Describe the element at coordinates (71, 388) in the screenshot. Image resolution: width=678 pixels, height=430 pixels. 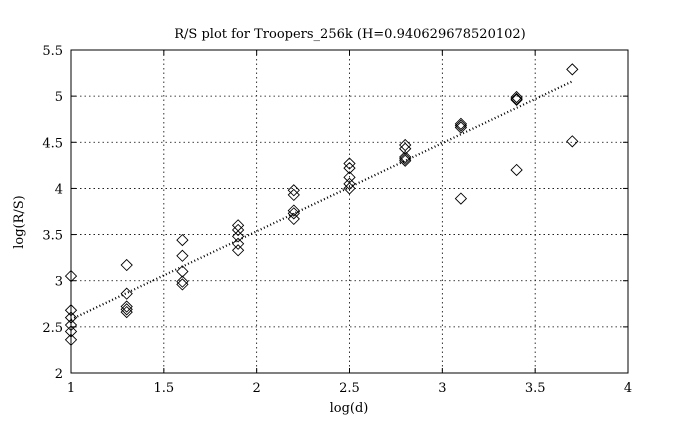
I see `x-tick-label: 1` at that location.